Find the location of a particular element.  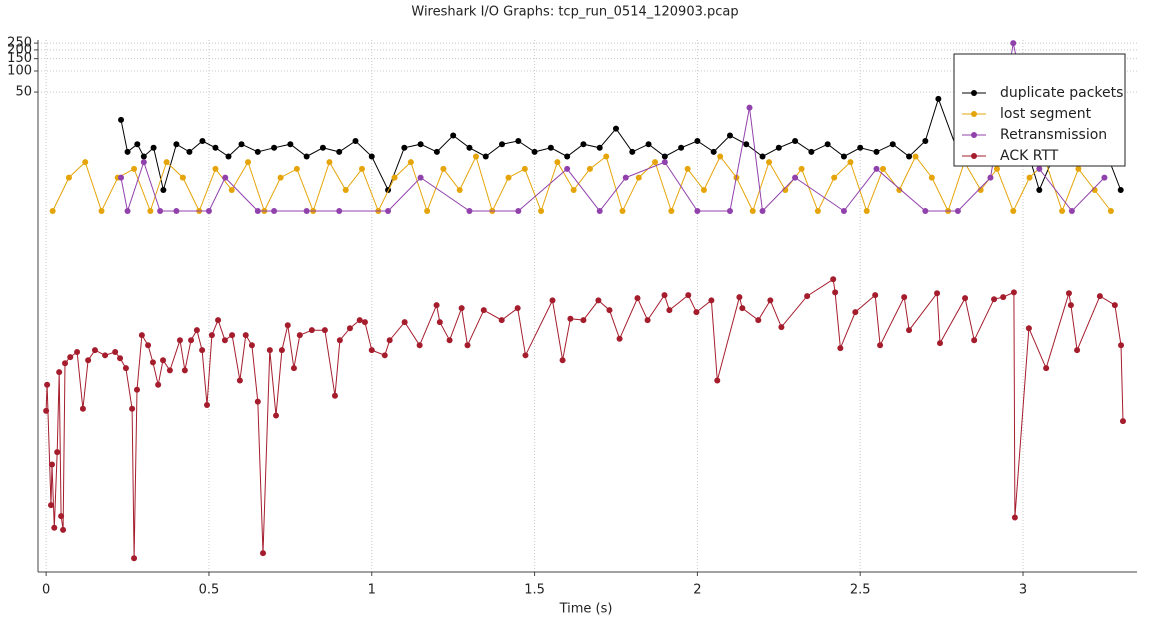

legend-label: Retransmission is located at coordinates (1053, 135).